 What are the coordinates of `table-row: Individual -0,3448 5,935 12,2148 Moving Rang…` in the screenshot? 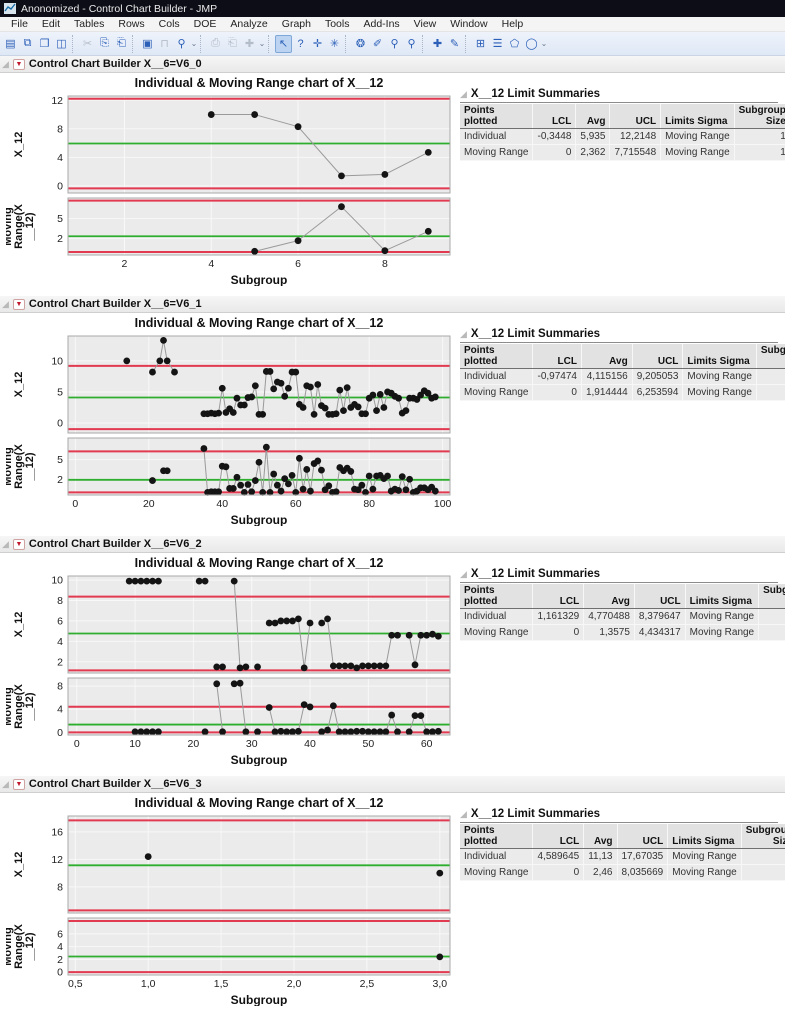 It's located at (622, 136).